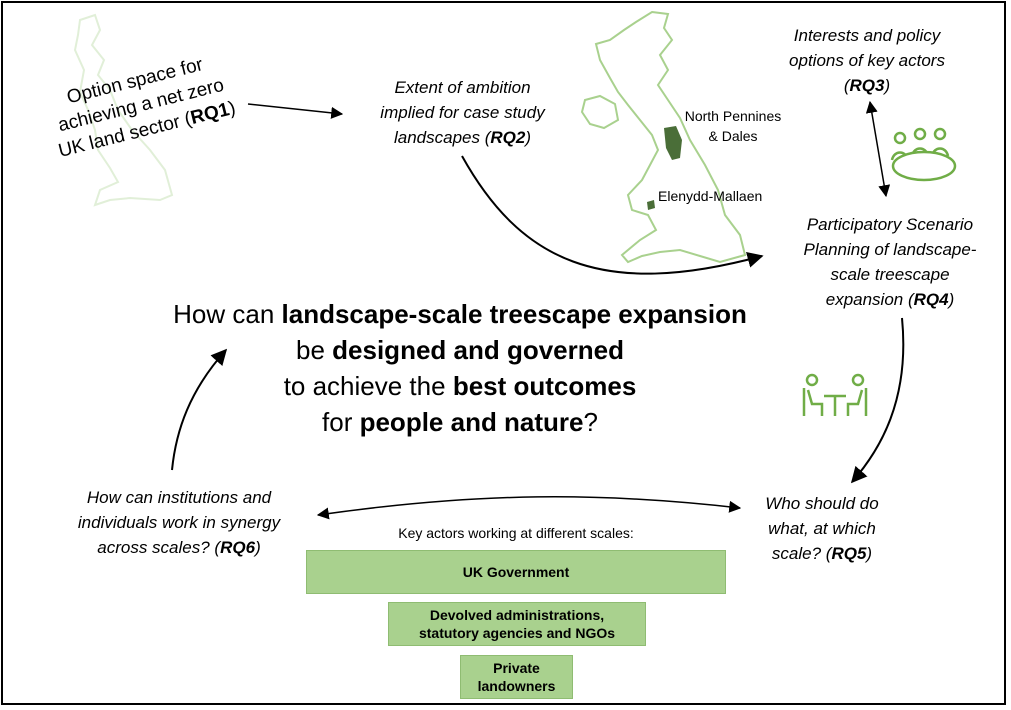 This screenshot has width=1011, height=710. Describe the element at coordinates (516, 533) in the screenshot. I see `key-actors-title: Key actors working at different scales:` at that location.